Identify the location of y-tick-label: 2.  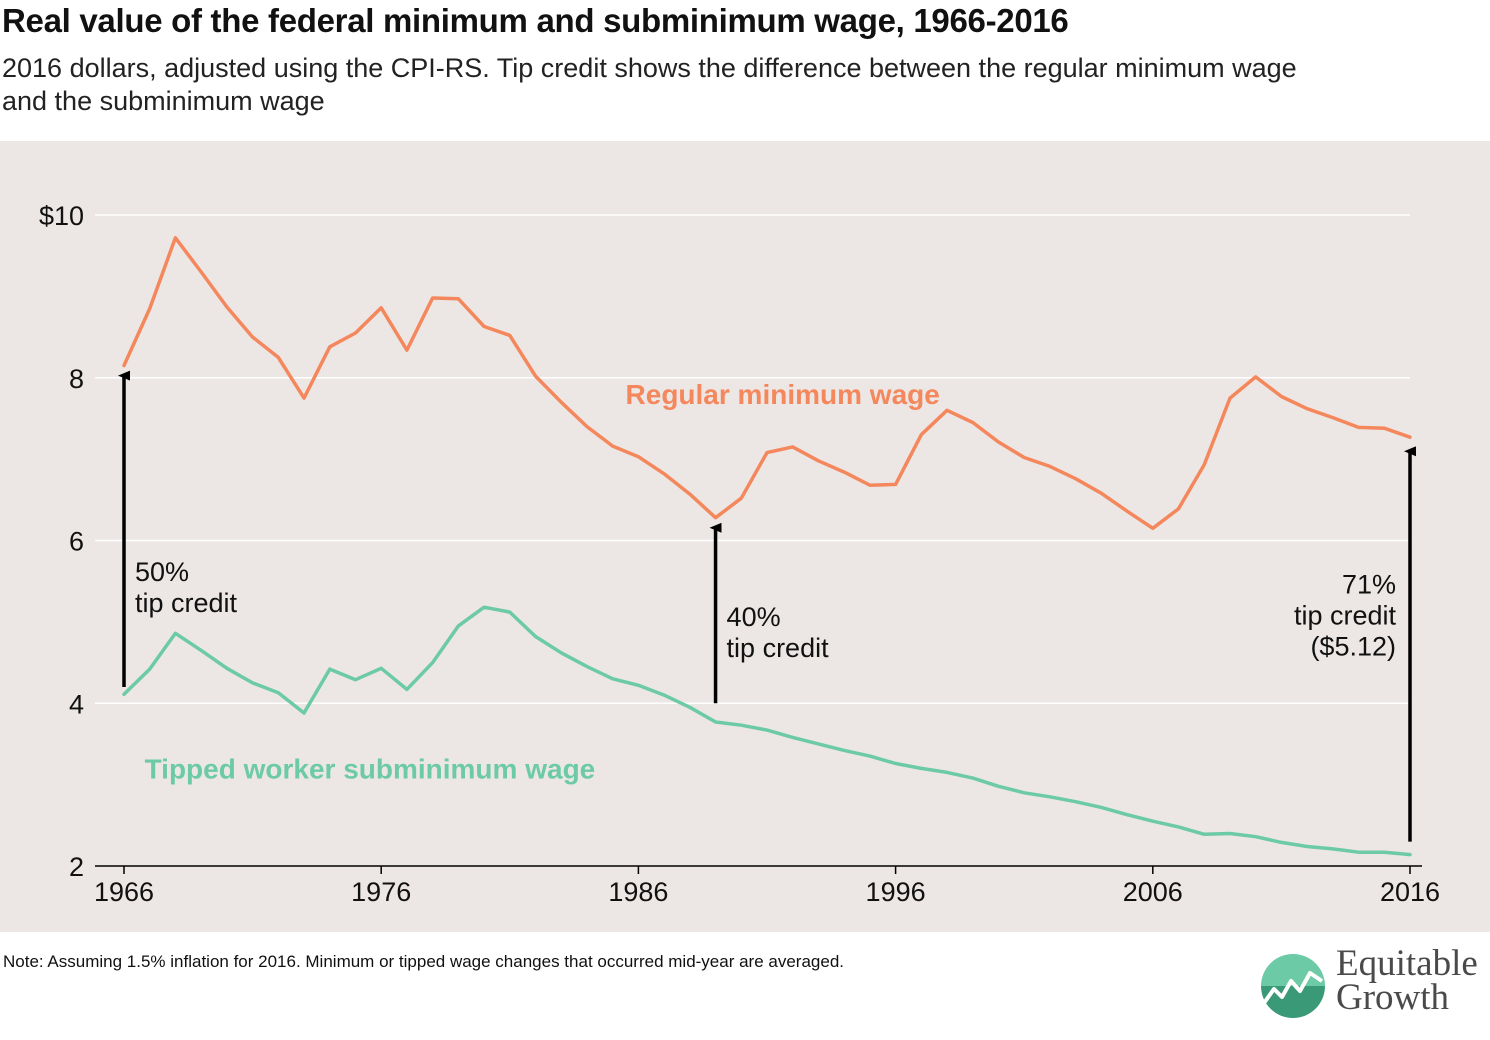
(76, 867).